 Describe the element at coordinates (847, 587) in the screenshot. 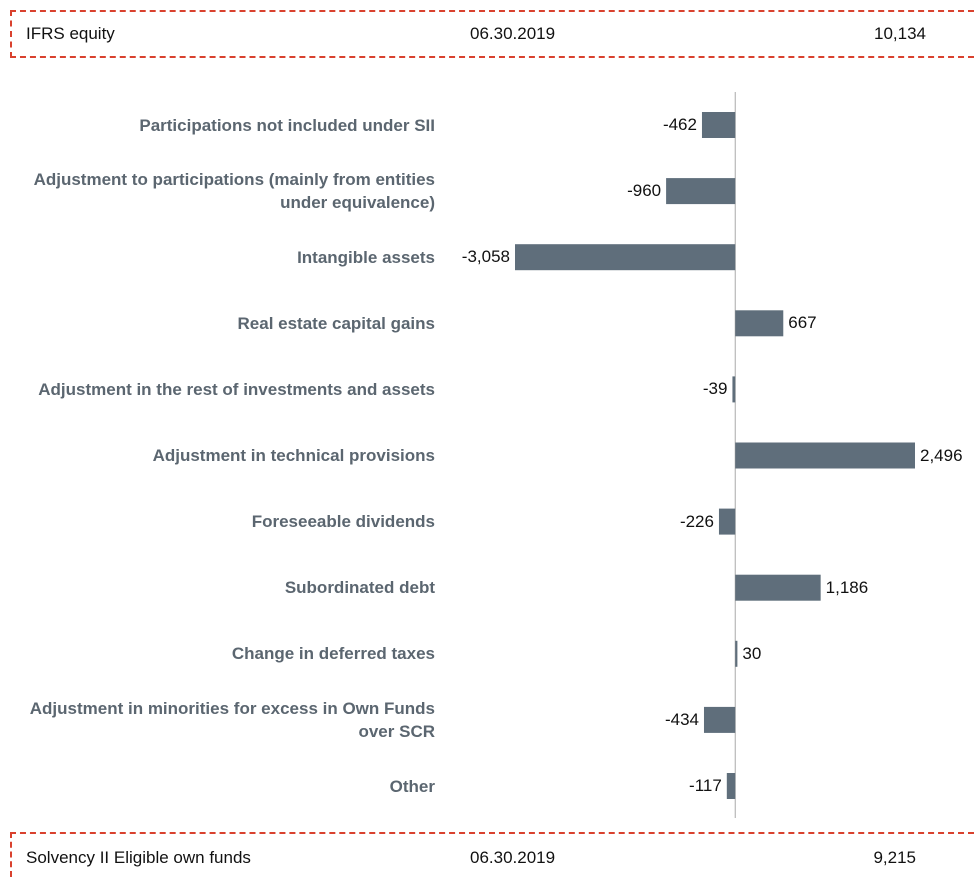

I see `value-label: 1,186` at that location.